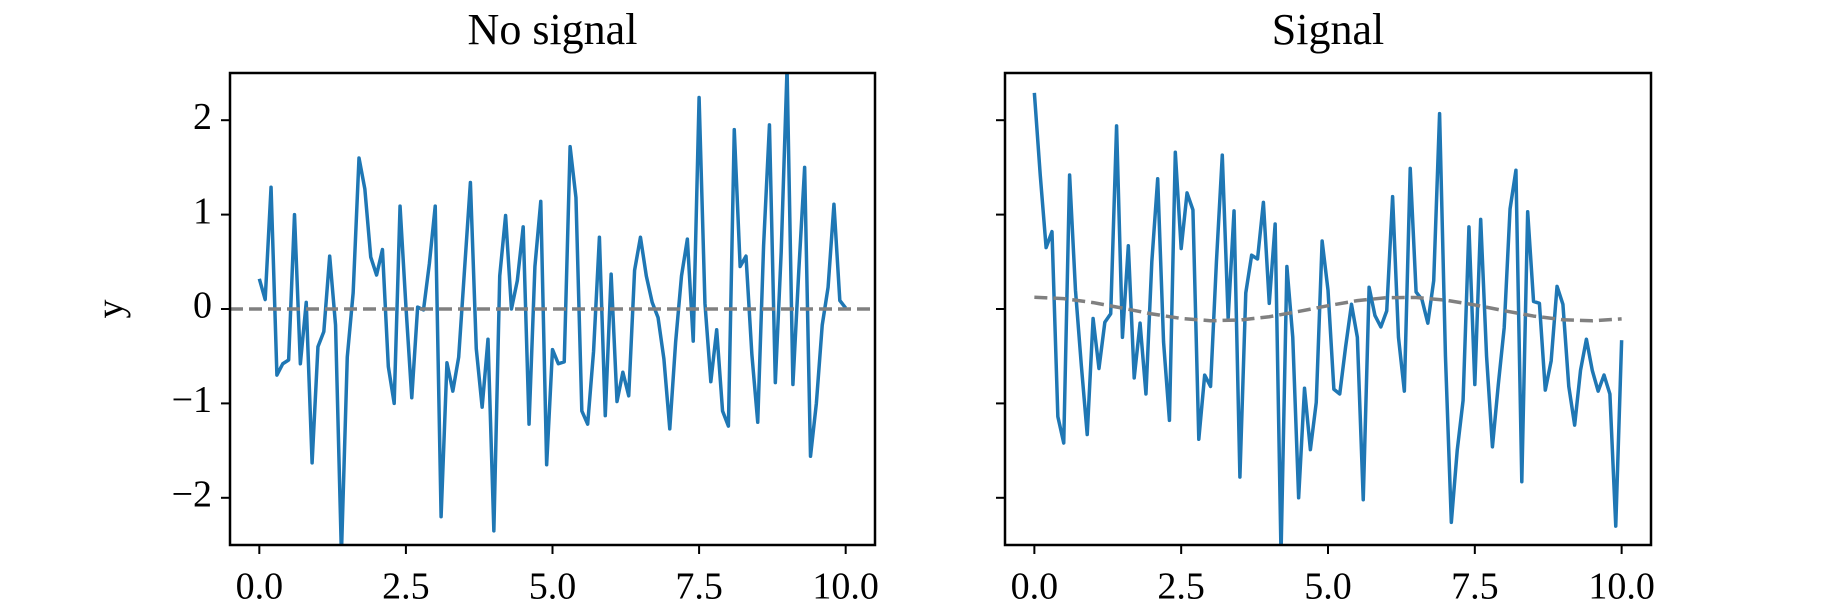 The image size is (1827, 609). Describe the element at coordinates (553, 29) in the screenshot. I see `subplot-title: No signal` at that location.